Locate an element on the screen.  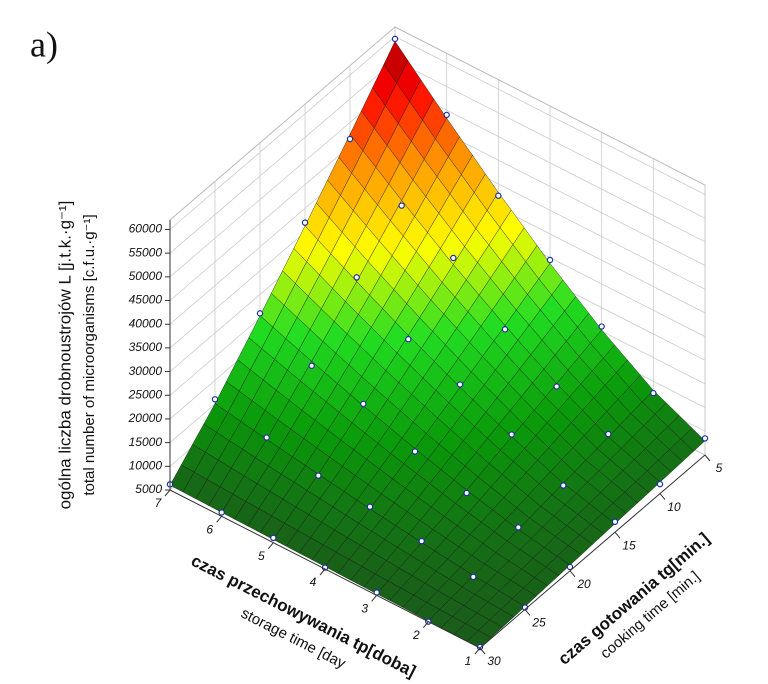
z-tick-label: 20000 is located at coordinates (145, 418).